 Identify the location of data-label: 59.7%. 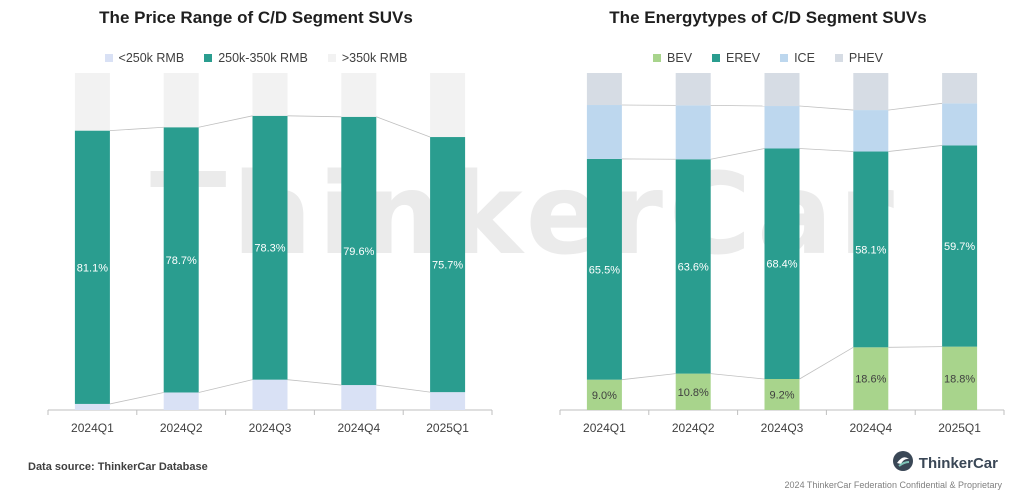
(959, 247).